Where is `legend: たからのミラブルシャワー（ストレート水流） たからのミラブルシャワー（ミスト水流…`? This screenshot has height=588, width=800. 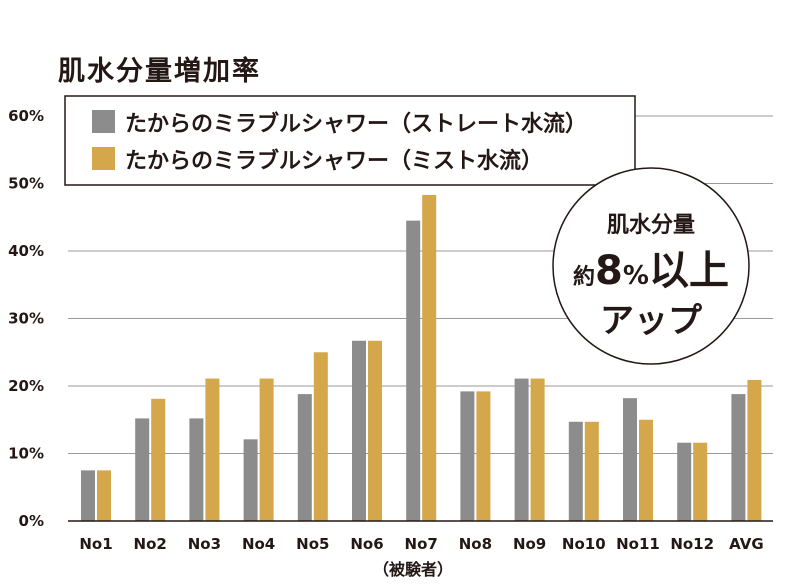
legend: たからのミラブルシャワー（ストレート水流） たからのミラブルシャワー（ミスト水流… is located at coordinates (350, 140).